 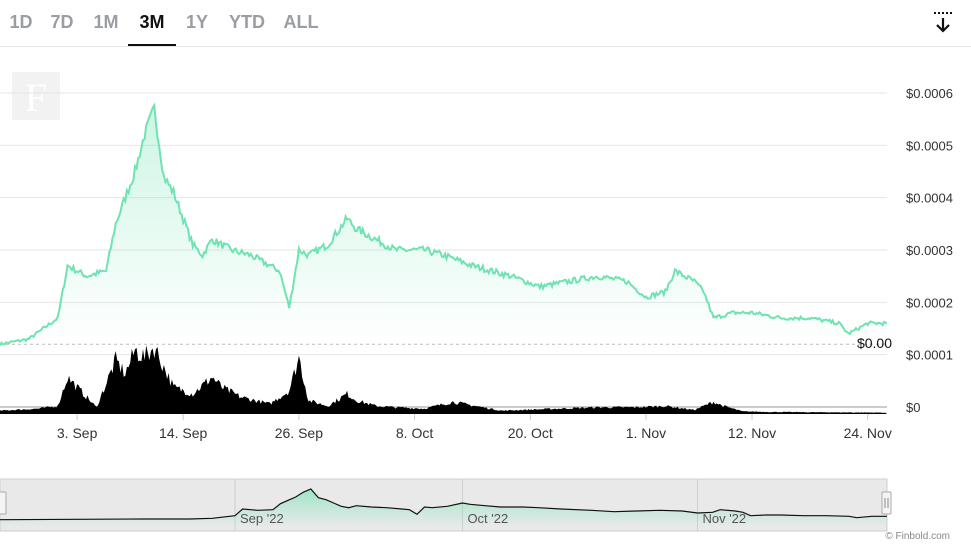 What do you see at coordinates (929, 355) in the screenshot?
I see `y-tick-label: $0.0001` at bounding box center [929, 355].